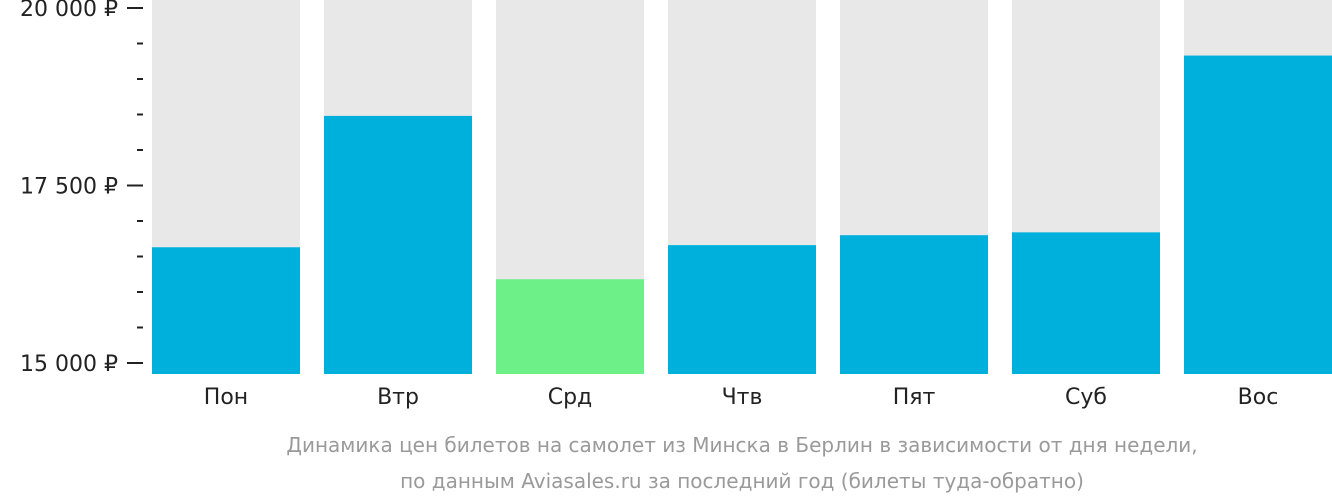 The image size is (1332, 502). I want to click on y-axis: 15 000 ₽ 17 500 ₽ 20 000 ₽, so click(81, 188).